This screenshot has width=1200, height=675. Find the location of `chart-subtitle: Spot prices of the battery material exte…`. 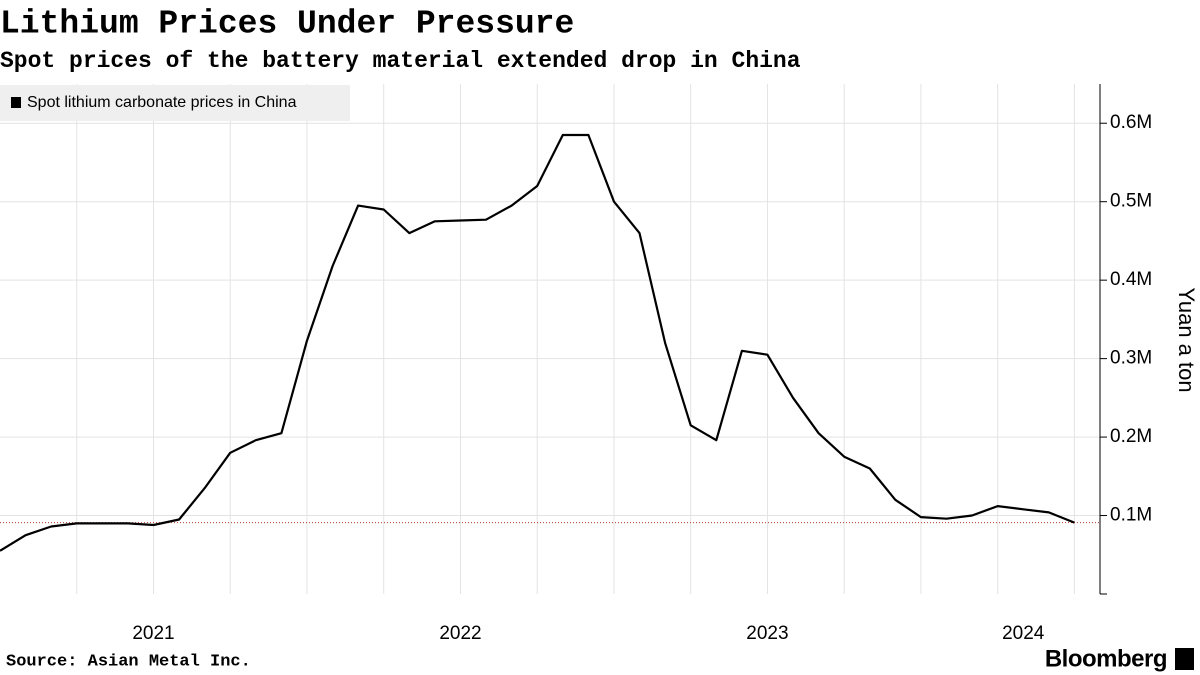

chart-subtitle: Spot prices of the battery material exte… is located at coordinates (400, 61).